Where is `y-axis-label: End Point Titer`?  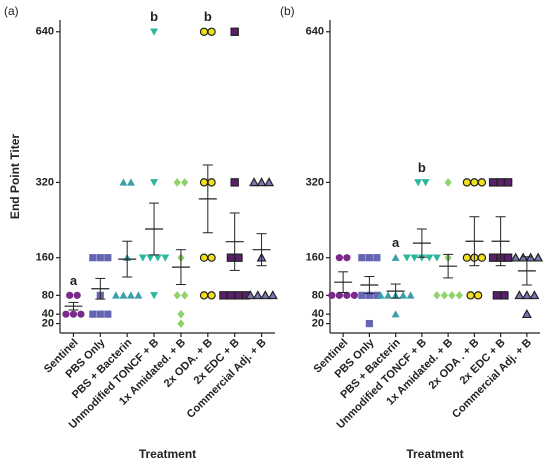 y-axis-label: End Point Titer is located at coordinates (15, 176).